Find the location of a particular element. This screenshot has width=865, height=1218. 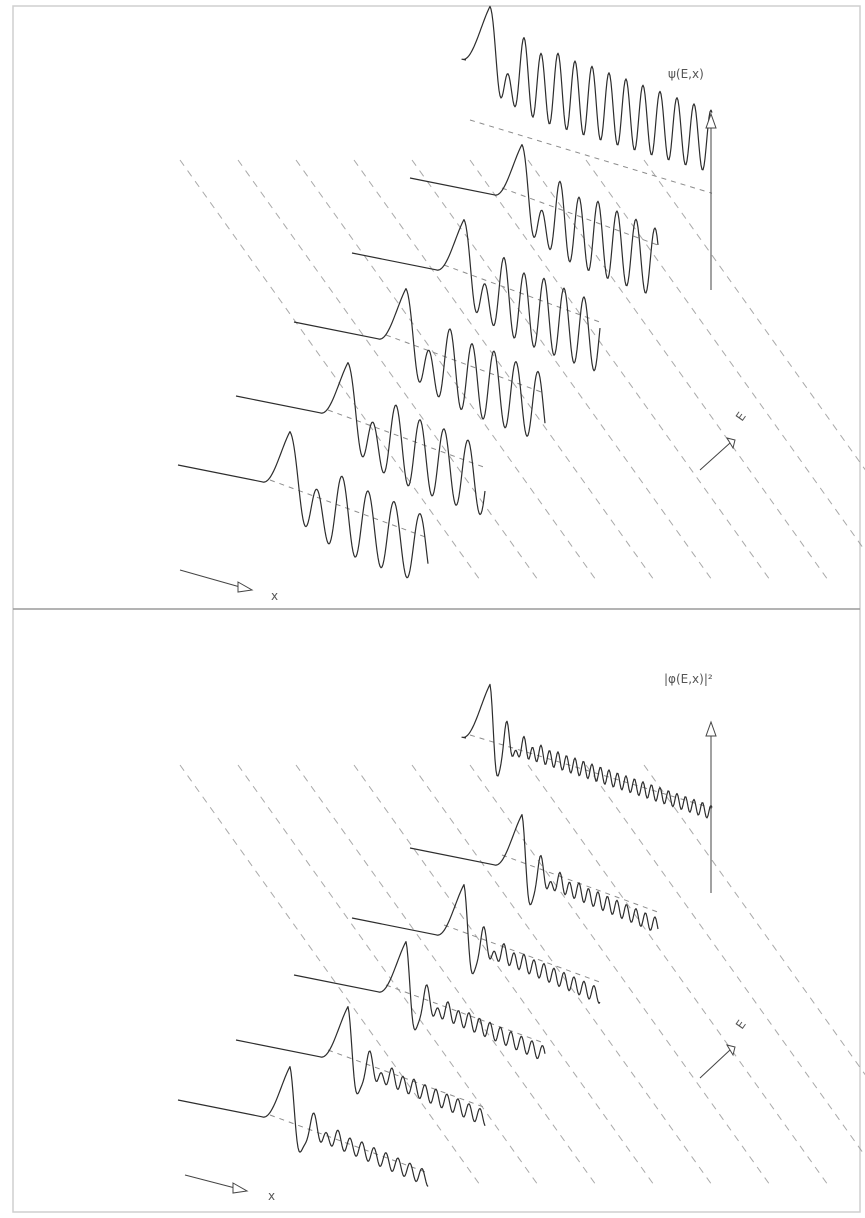

psi-squared-axis-arrow-icon is located at coordinates (711, 728).